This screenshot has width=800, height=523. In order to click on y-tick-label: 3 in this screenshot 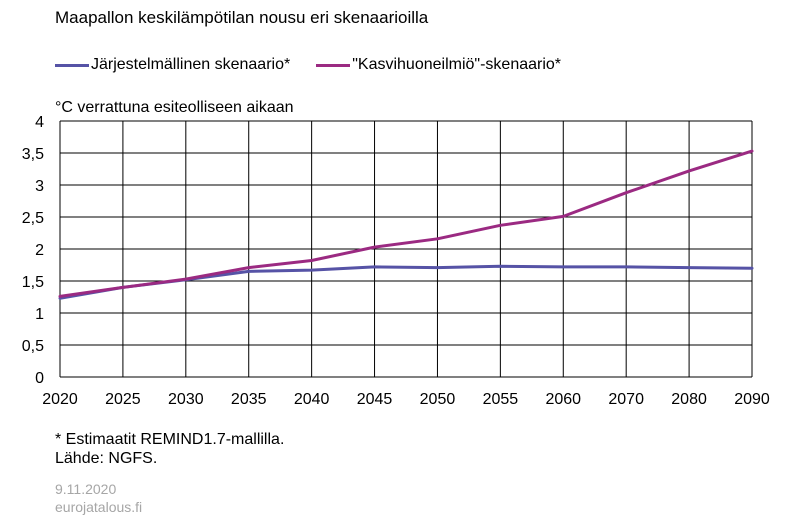, I will do `click(39, 186)`.